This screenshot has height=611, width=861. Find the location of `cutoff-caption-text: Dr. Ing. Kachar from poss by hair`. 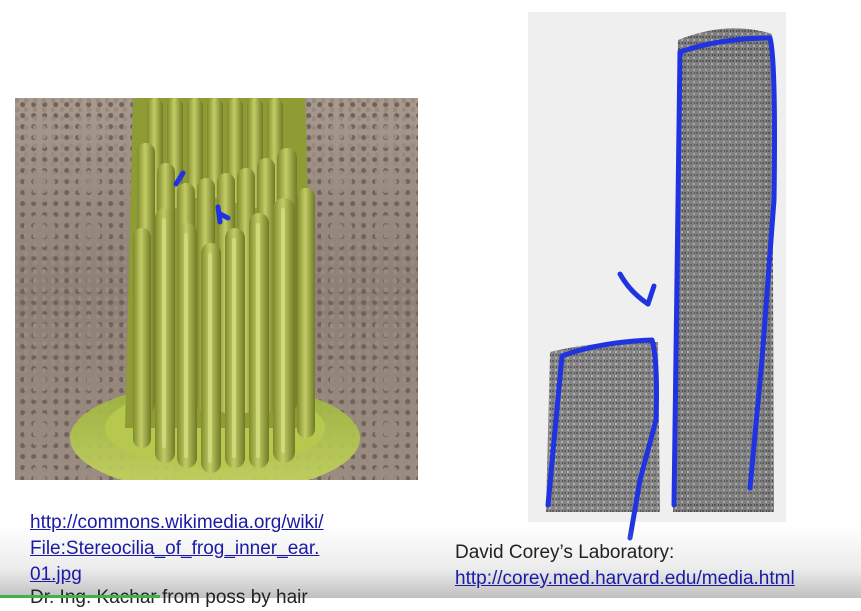

cutoff-caption-text: Dr. Ing. Kachar from poss by hair is located at coordinates (169, 597).